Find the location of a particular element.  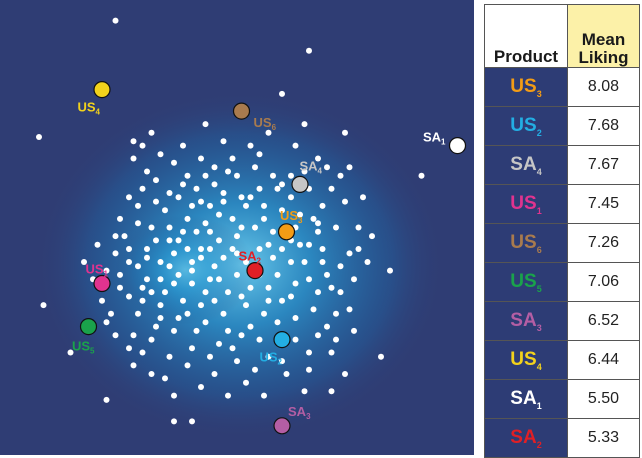

table-row: US4 6.44 is located at coordinates (562, 360).